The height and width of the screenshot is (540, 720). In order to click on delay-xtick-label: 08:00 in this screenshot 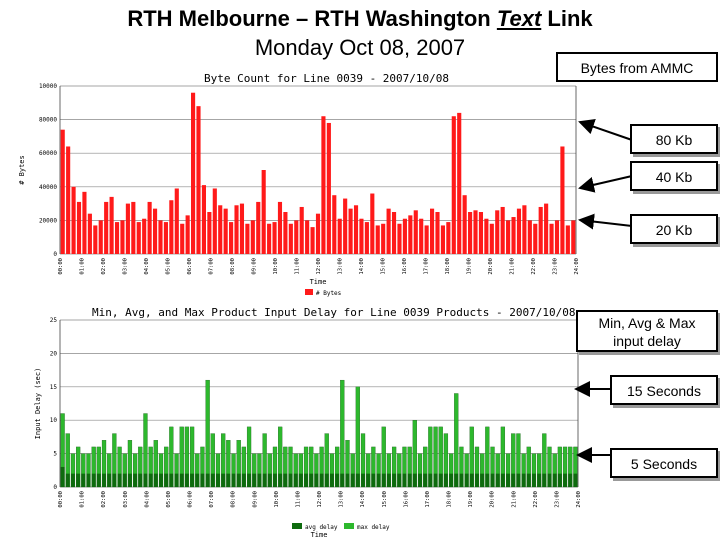, I will do `click(234, 499)`.